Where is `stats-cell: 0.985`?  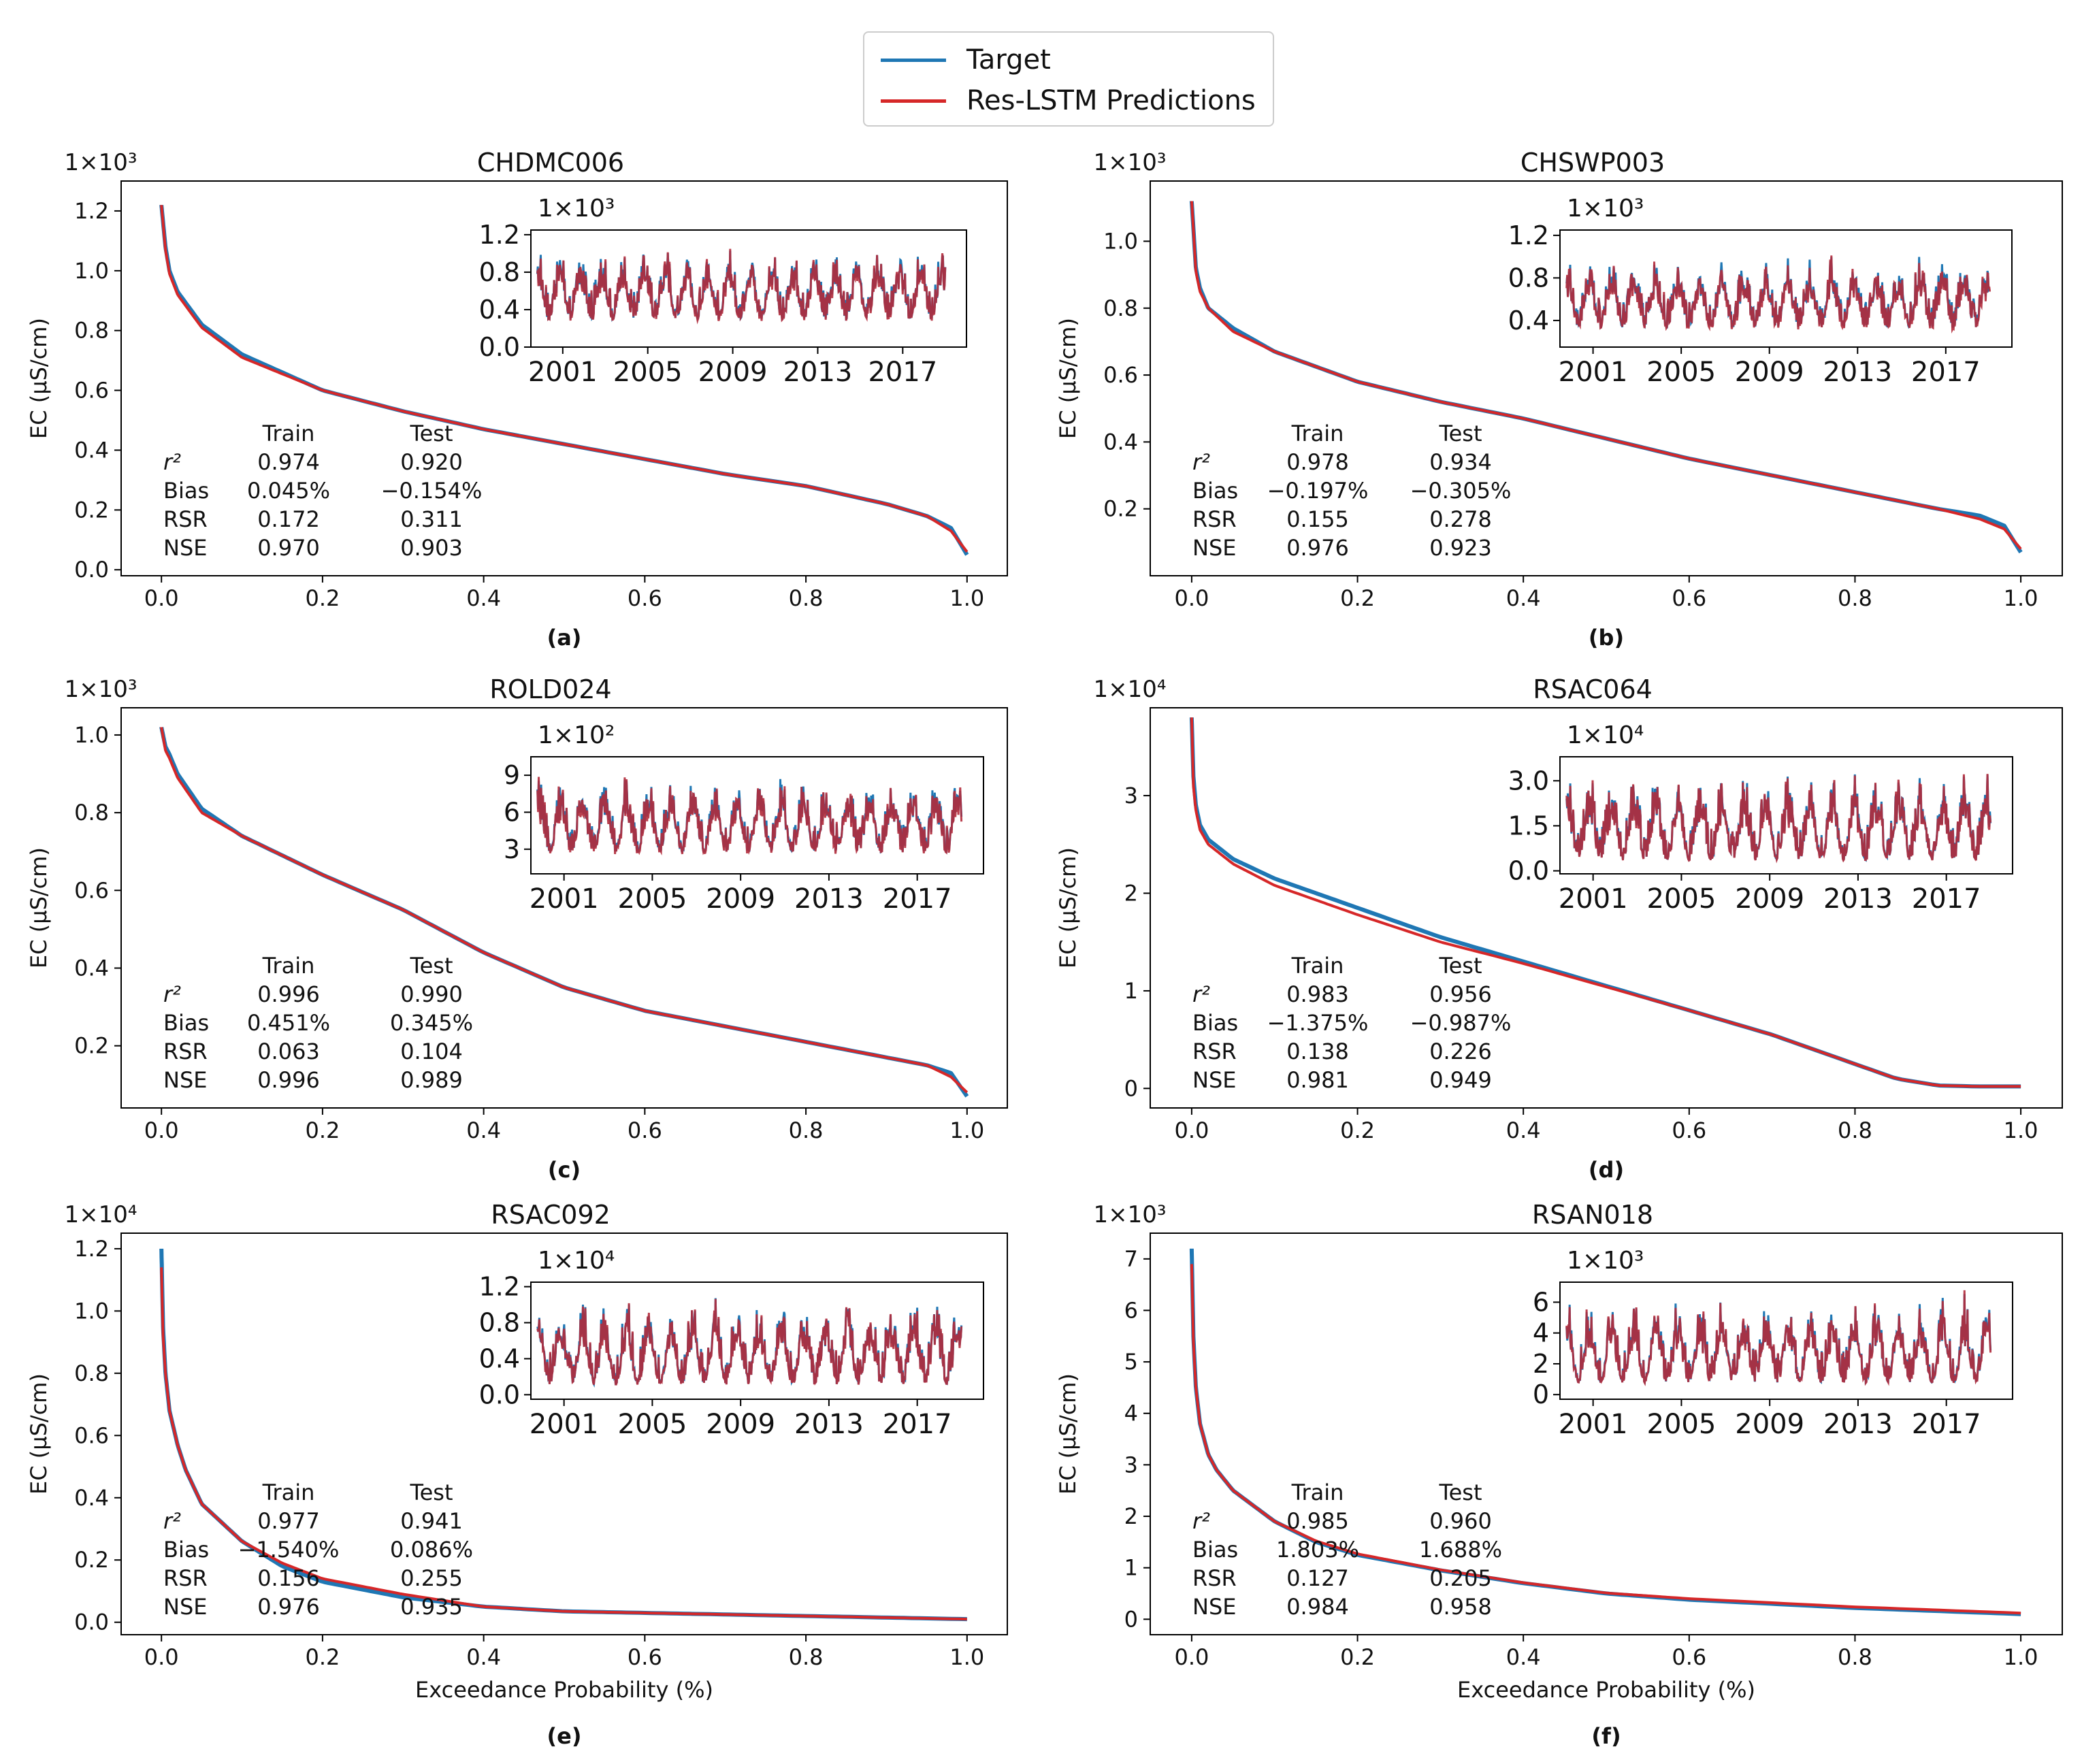 stats-cell: 0.985 is located at coordinates (1317, 1521).